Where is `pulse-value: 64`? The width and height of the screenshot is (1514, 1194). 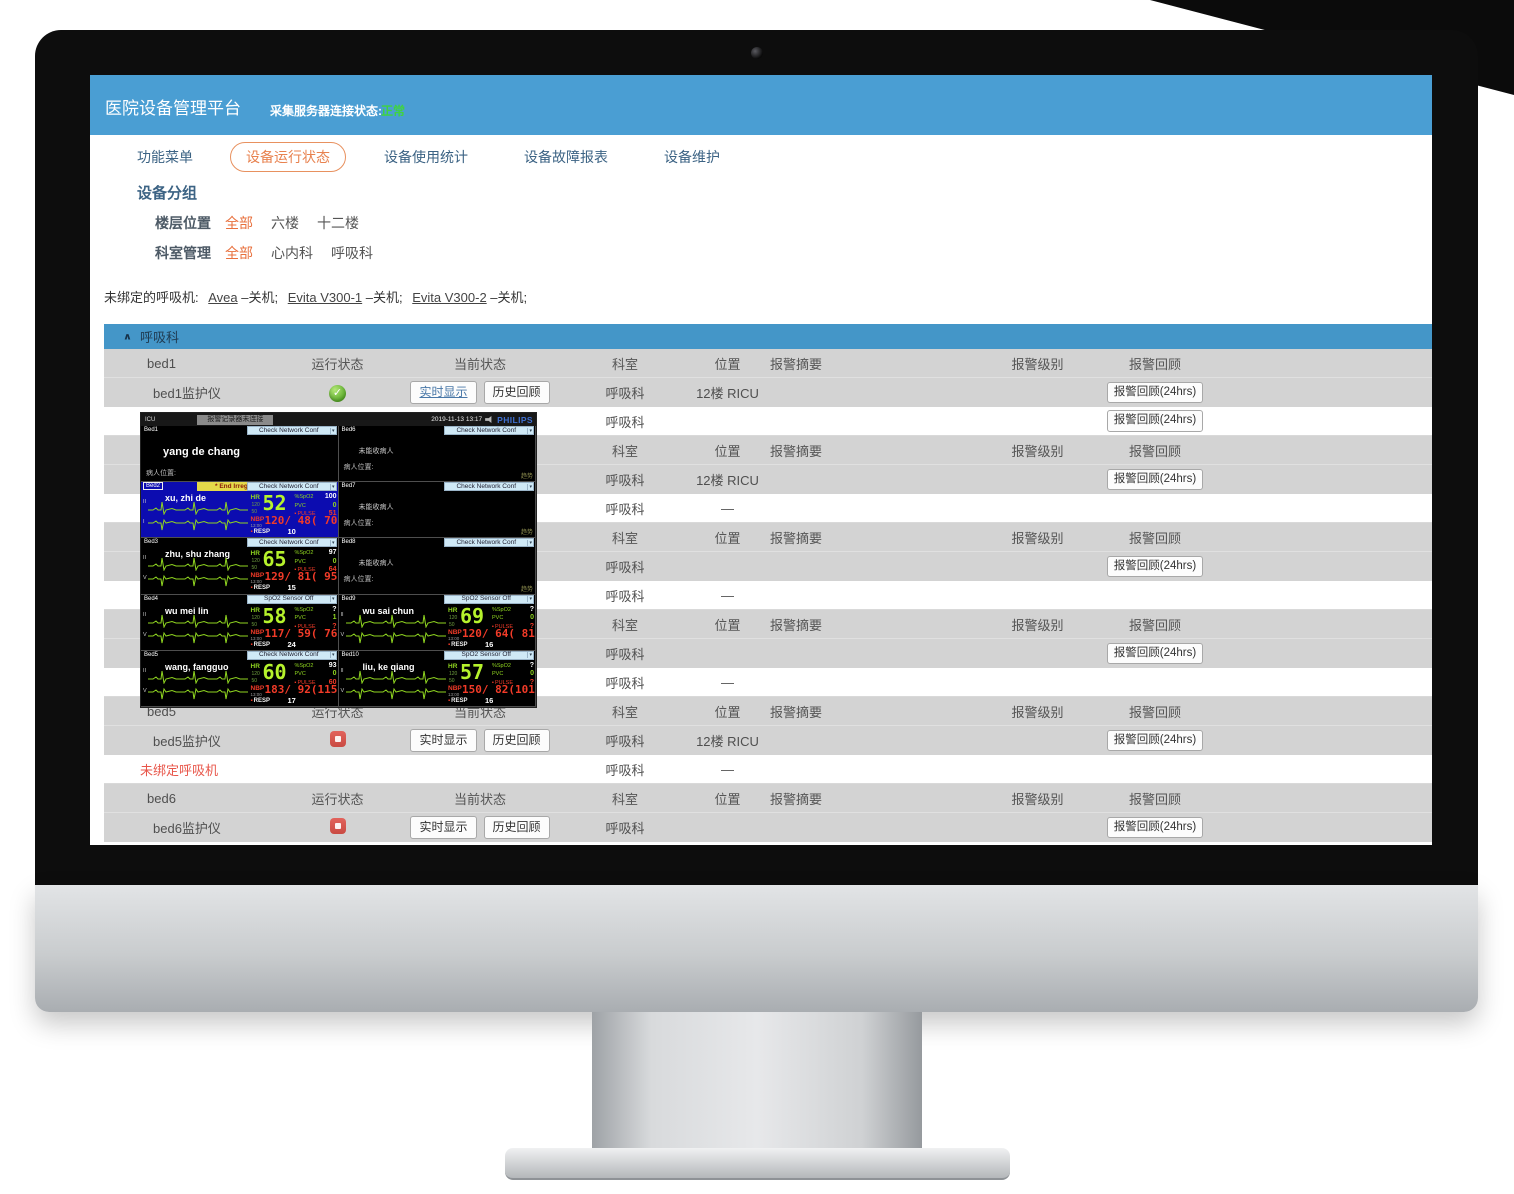
pulse-value: 64 is located at coordinates (332, 570).